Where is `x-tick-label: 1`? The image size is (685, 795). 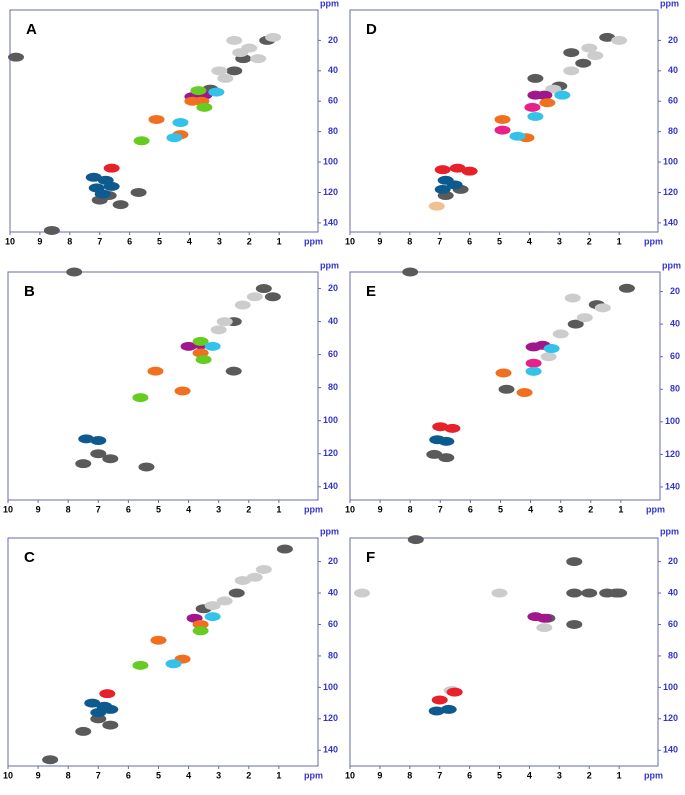 x-tick-label: 1 is located at coordinates (619, 775).